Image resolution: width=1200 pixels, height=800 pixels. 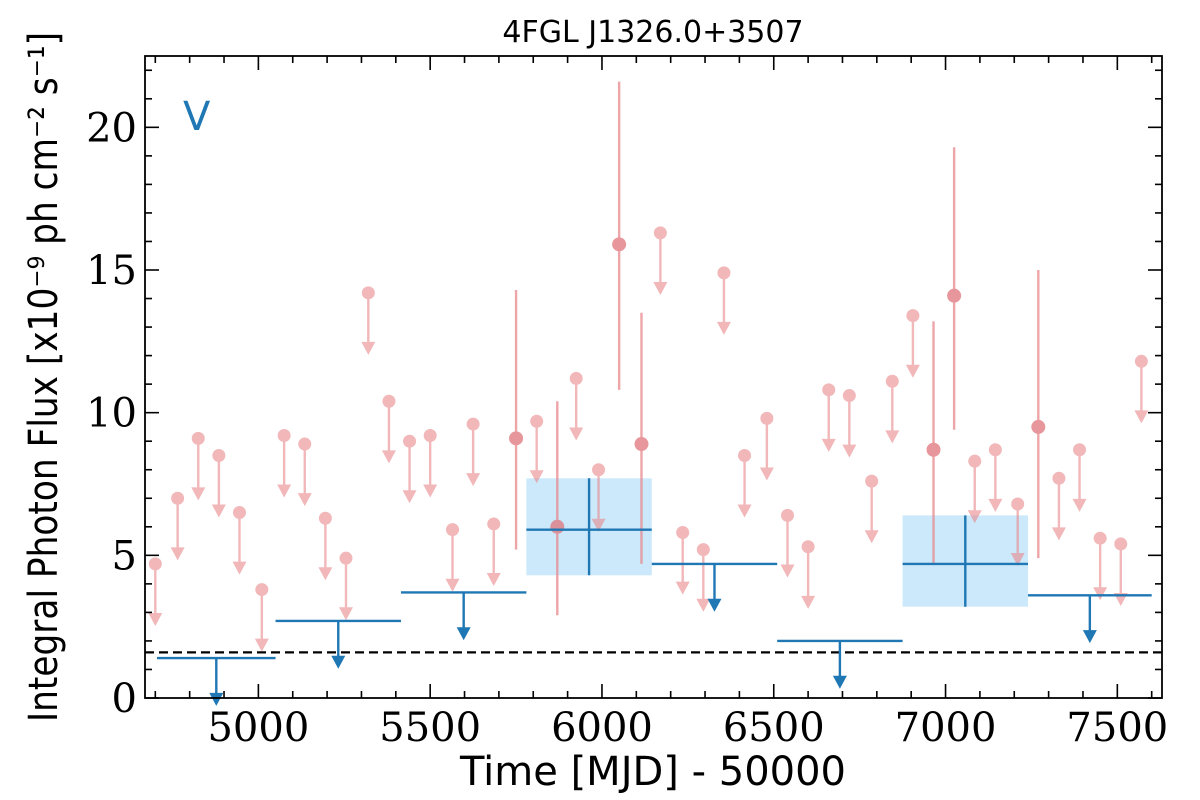 What do you see at coordinates (258, 728) in the screenshot?
I see `x-tick-label: 5000` at bounding box center [258, 728].